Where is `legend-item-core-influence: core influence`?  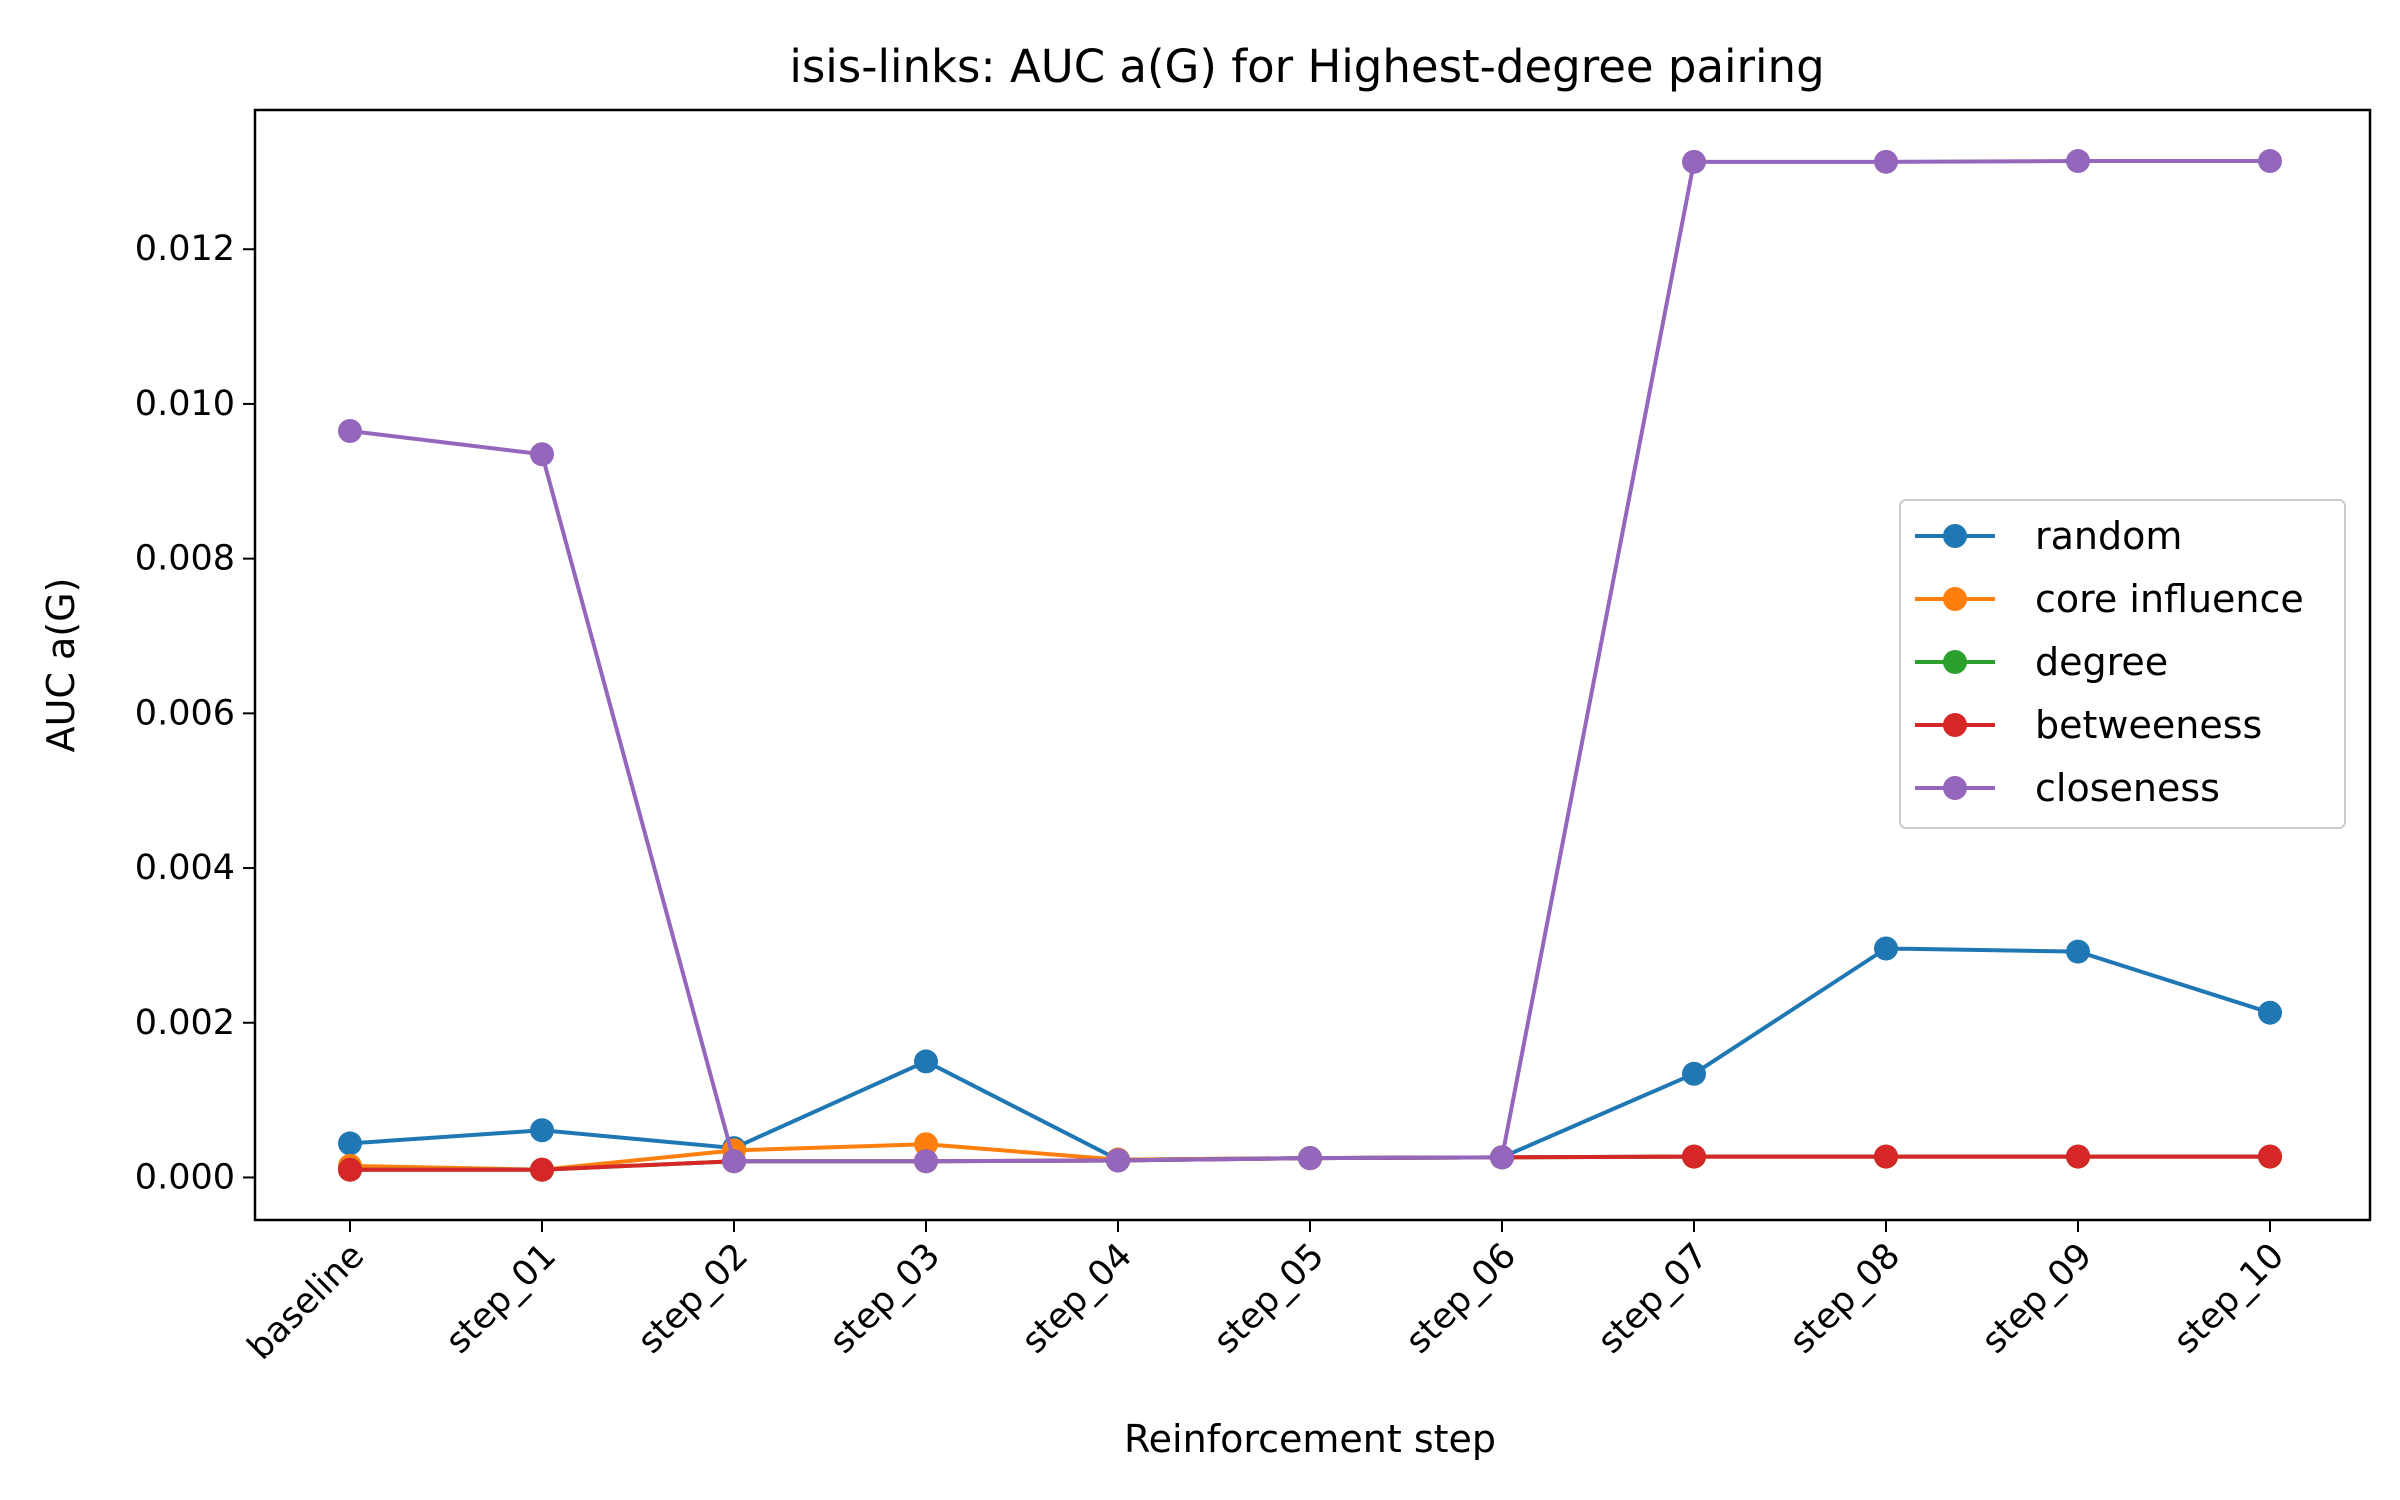
legend-item-core-influence: core influence is located at coordinates (2109, 599).